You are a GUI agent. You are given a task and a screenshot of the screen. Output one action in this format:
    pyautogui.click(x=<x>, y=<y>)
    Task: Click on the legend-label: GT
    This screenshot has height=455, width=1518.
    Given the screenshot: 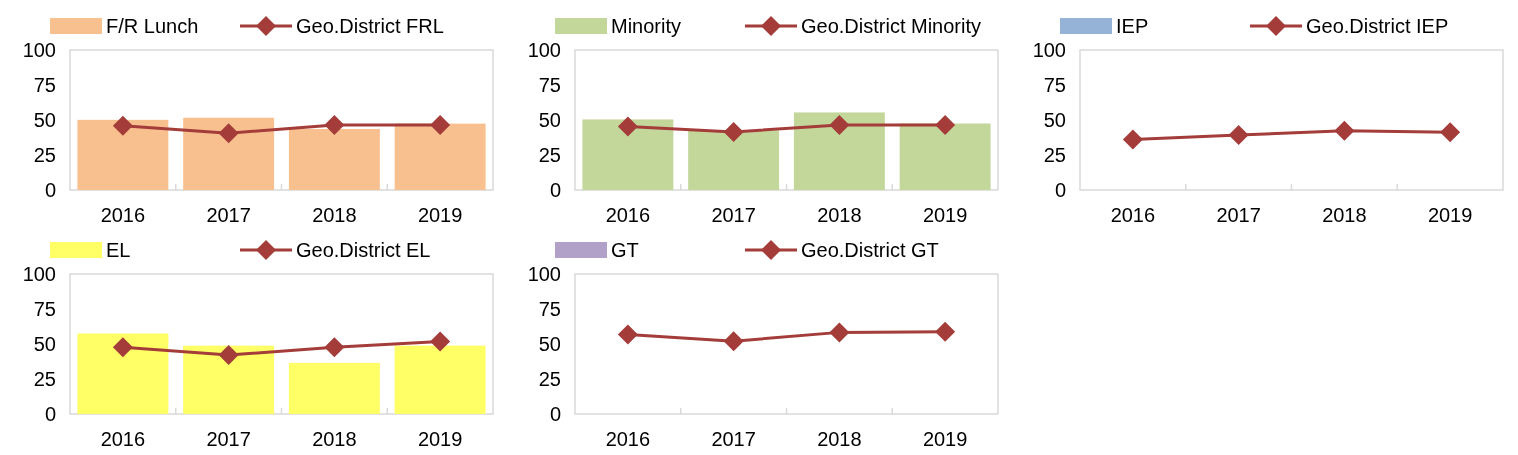 What is the action you would take?
    pyautogui.click(x=625, y=250)
    